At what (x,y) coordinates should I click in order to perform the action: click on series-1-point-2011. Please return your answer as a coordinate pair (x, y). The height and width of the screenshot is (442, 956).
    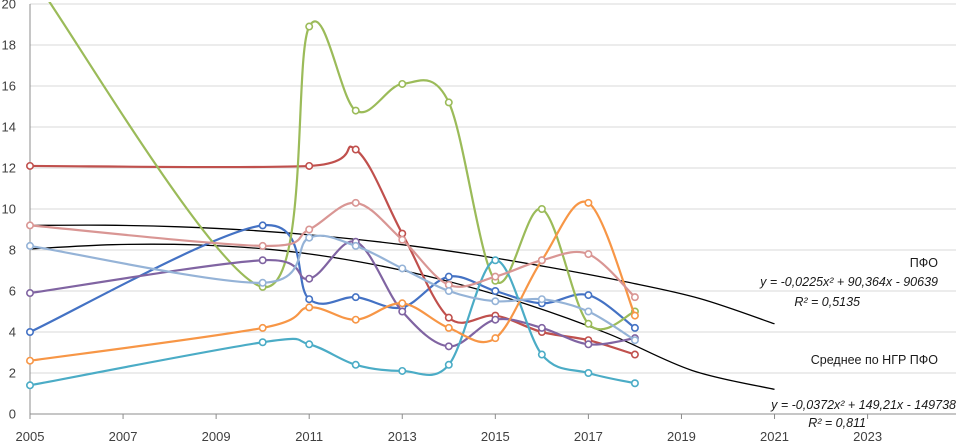
    Looking at the image, I should click on (309, 299).